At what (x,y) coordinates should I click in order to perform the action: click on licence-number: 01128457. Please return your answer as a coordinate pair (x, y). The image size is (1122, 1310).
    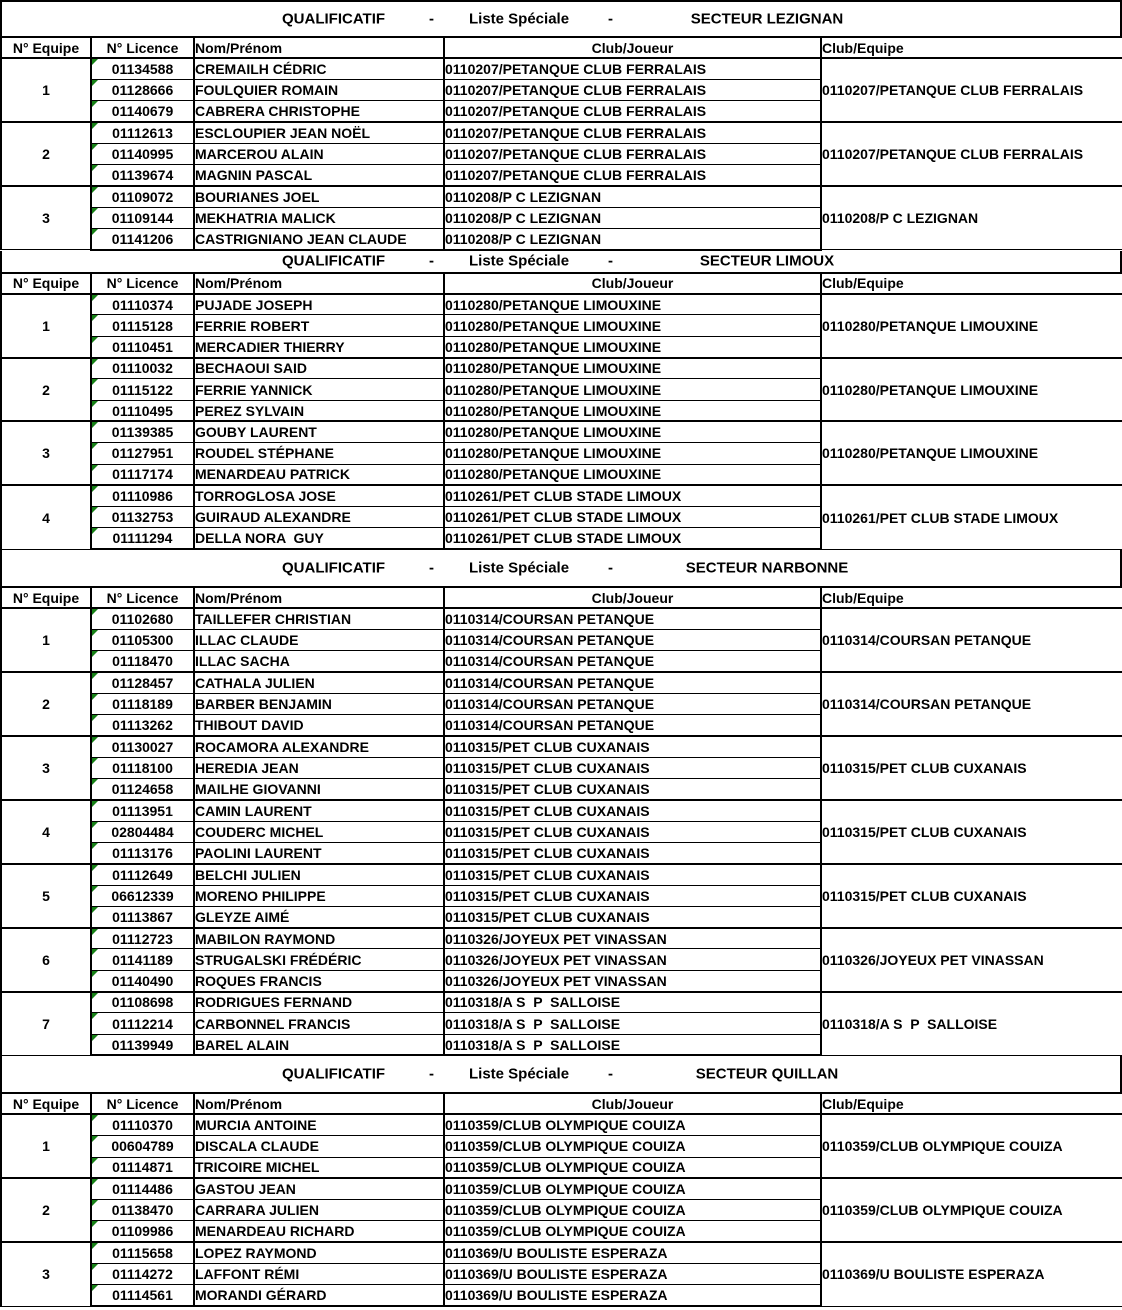
    Looking at the image, I should click on (142, 683).